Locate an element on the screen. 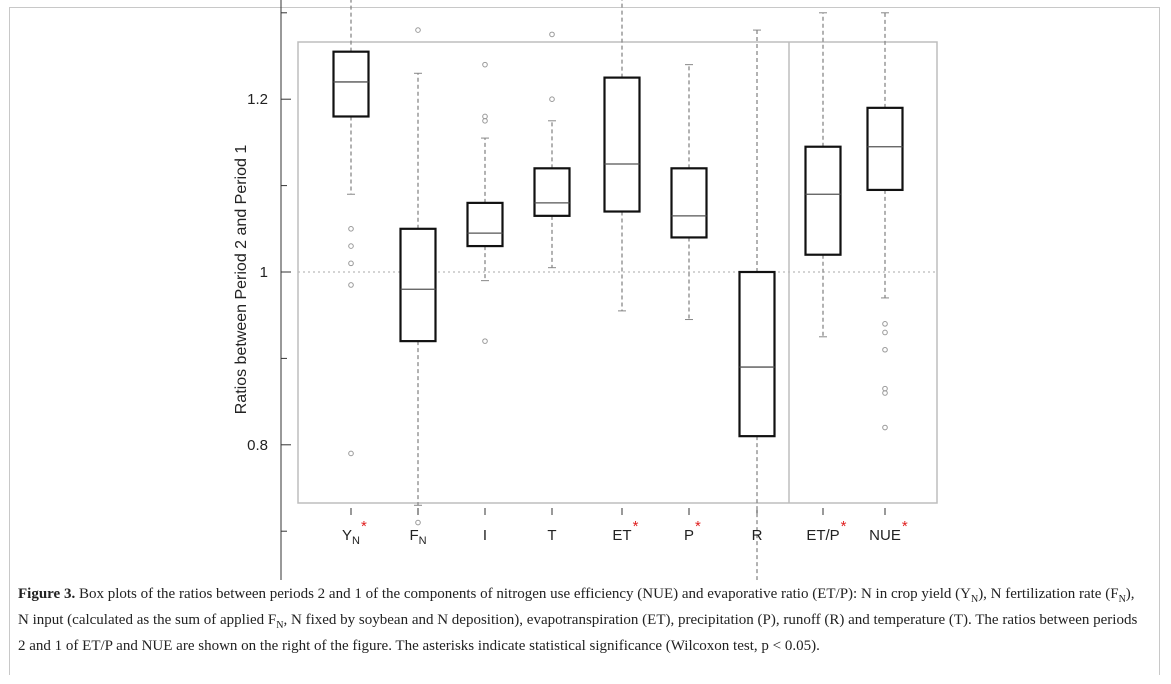  x-category-label: FN is located at coordinates (417, 537).